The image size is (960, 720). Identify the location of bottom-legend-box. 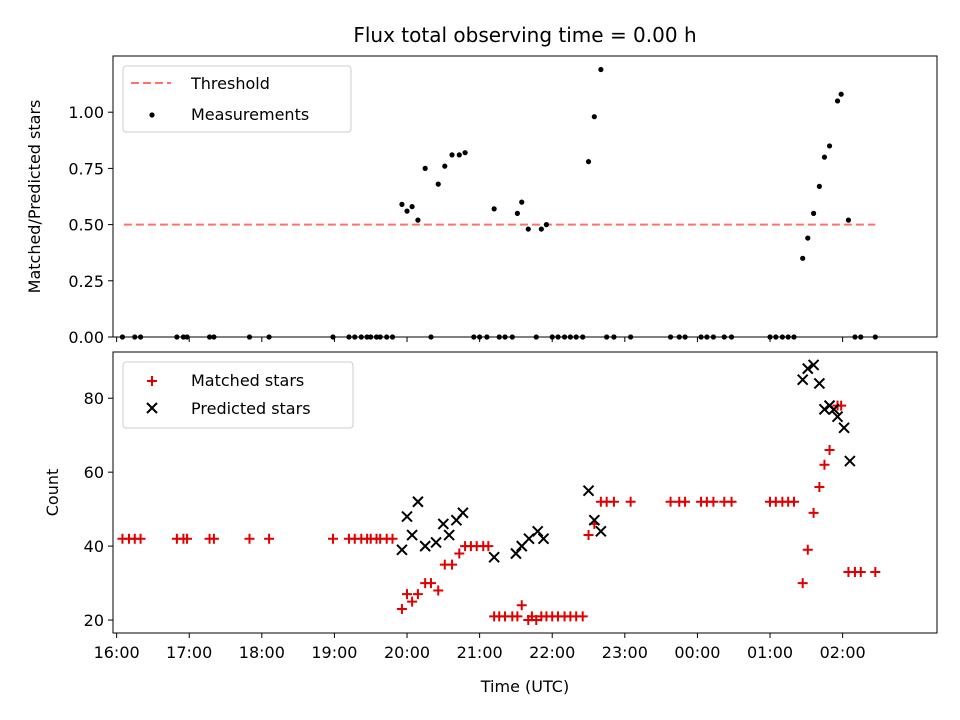
(238, 395).